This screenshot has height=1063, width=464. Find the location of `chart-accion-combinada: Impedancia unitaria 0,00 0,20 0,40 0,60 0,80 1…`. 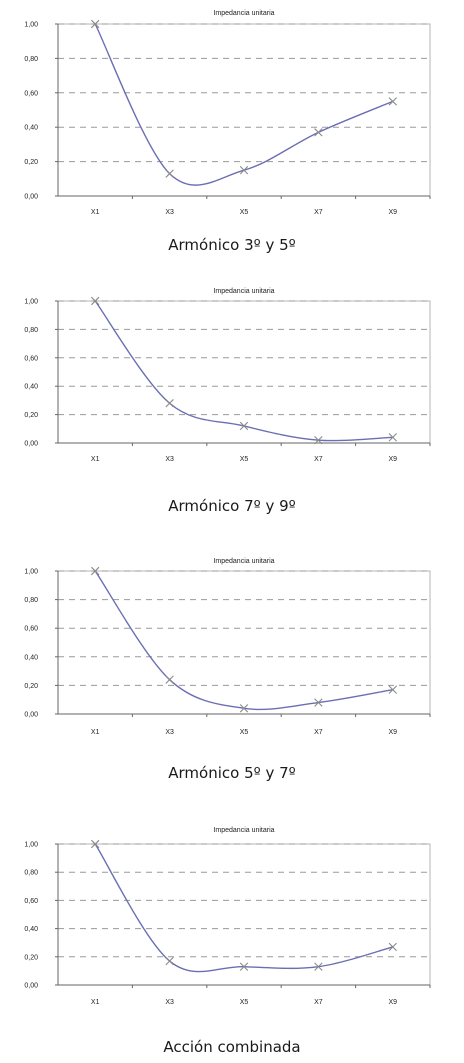

chart-accion-combinada: Impedancia unitaria 0,00 0,20 0,40 0,60 0,80 1… is located at coordinates (227, 916).